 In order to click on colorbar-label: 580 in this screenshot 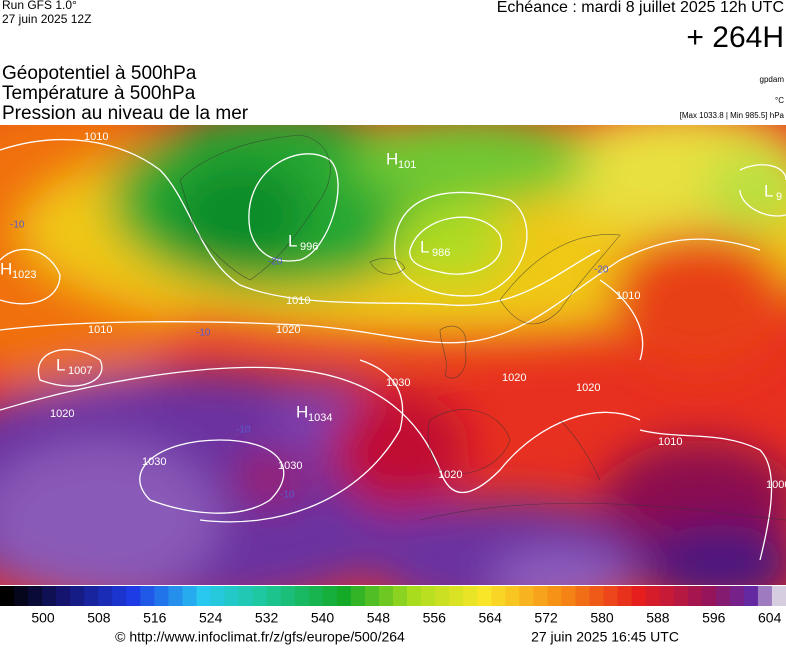, I will do `click(602, 618)`.